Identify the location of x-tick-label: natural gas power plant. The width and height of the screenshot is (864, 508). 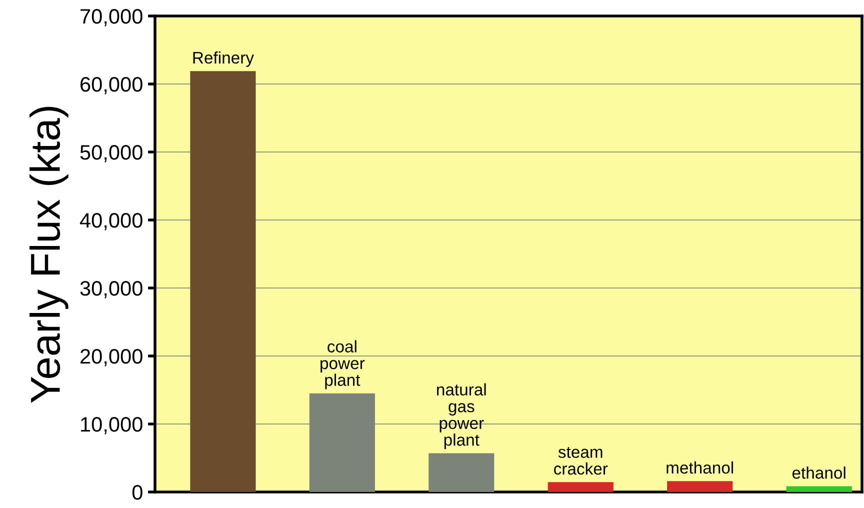
(461, 416).